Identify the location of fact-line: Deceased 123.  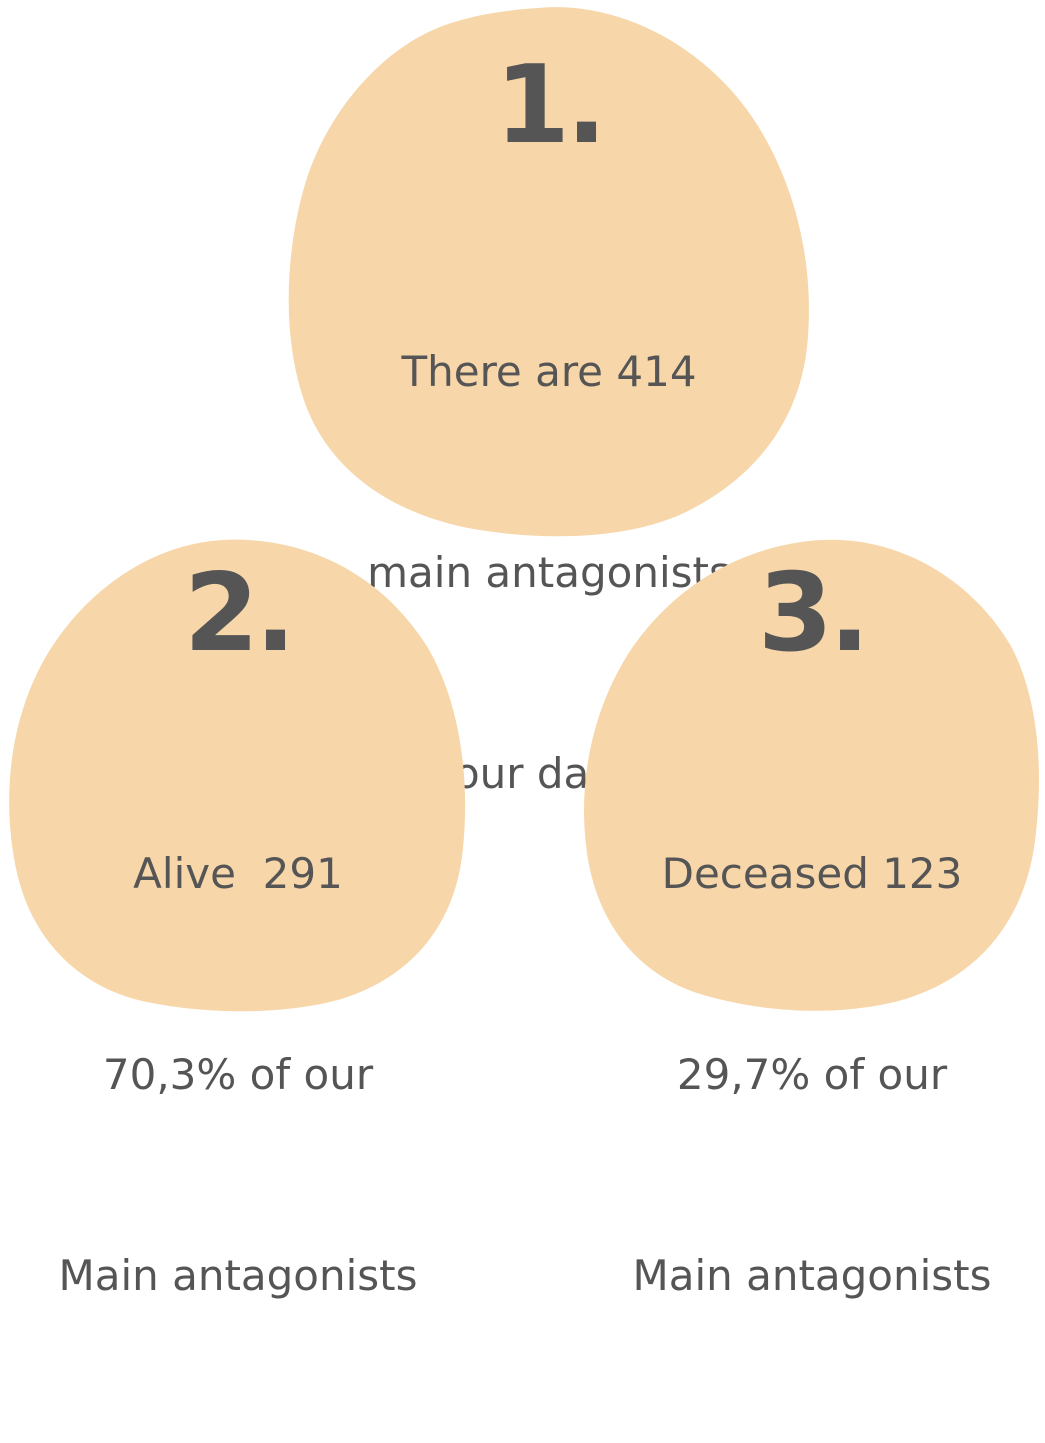
(812, 873).